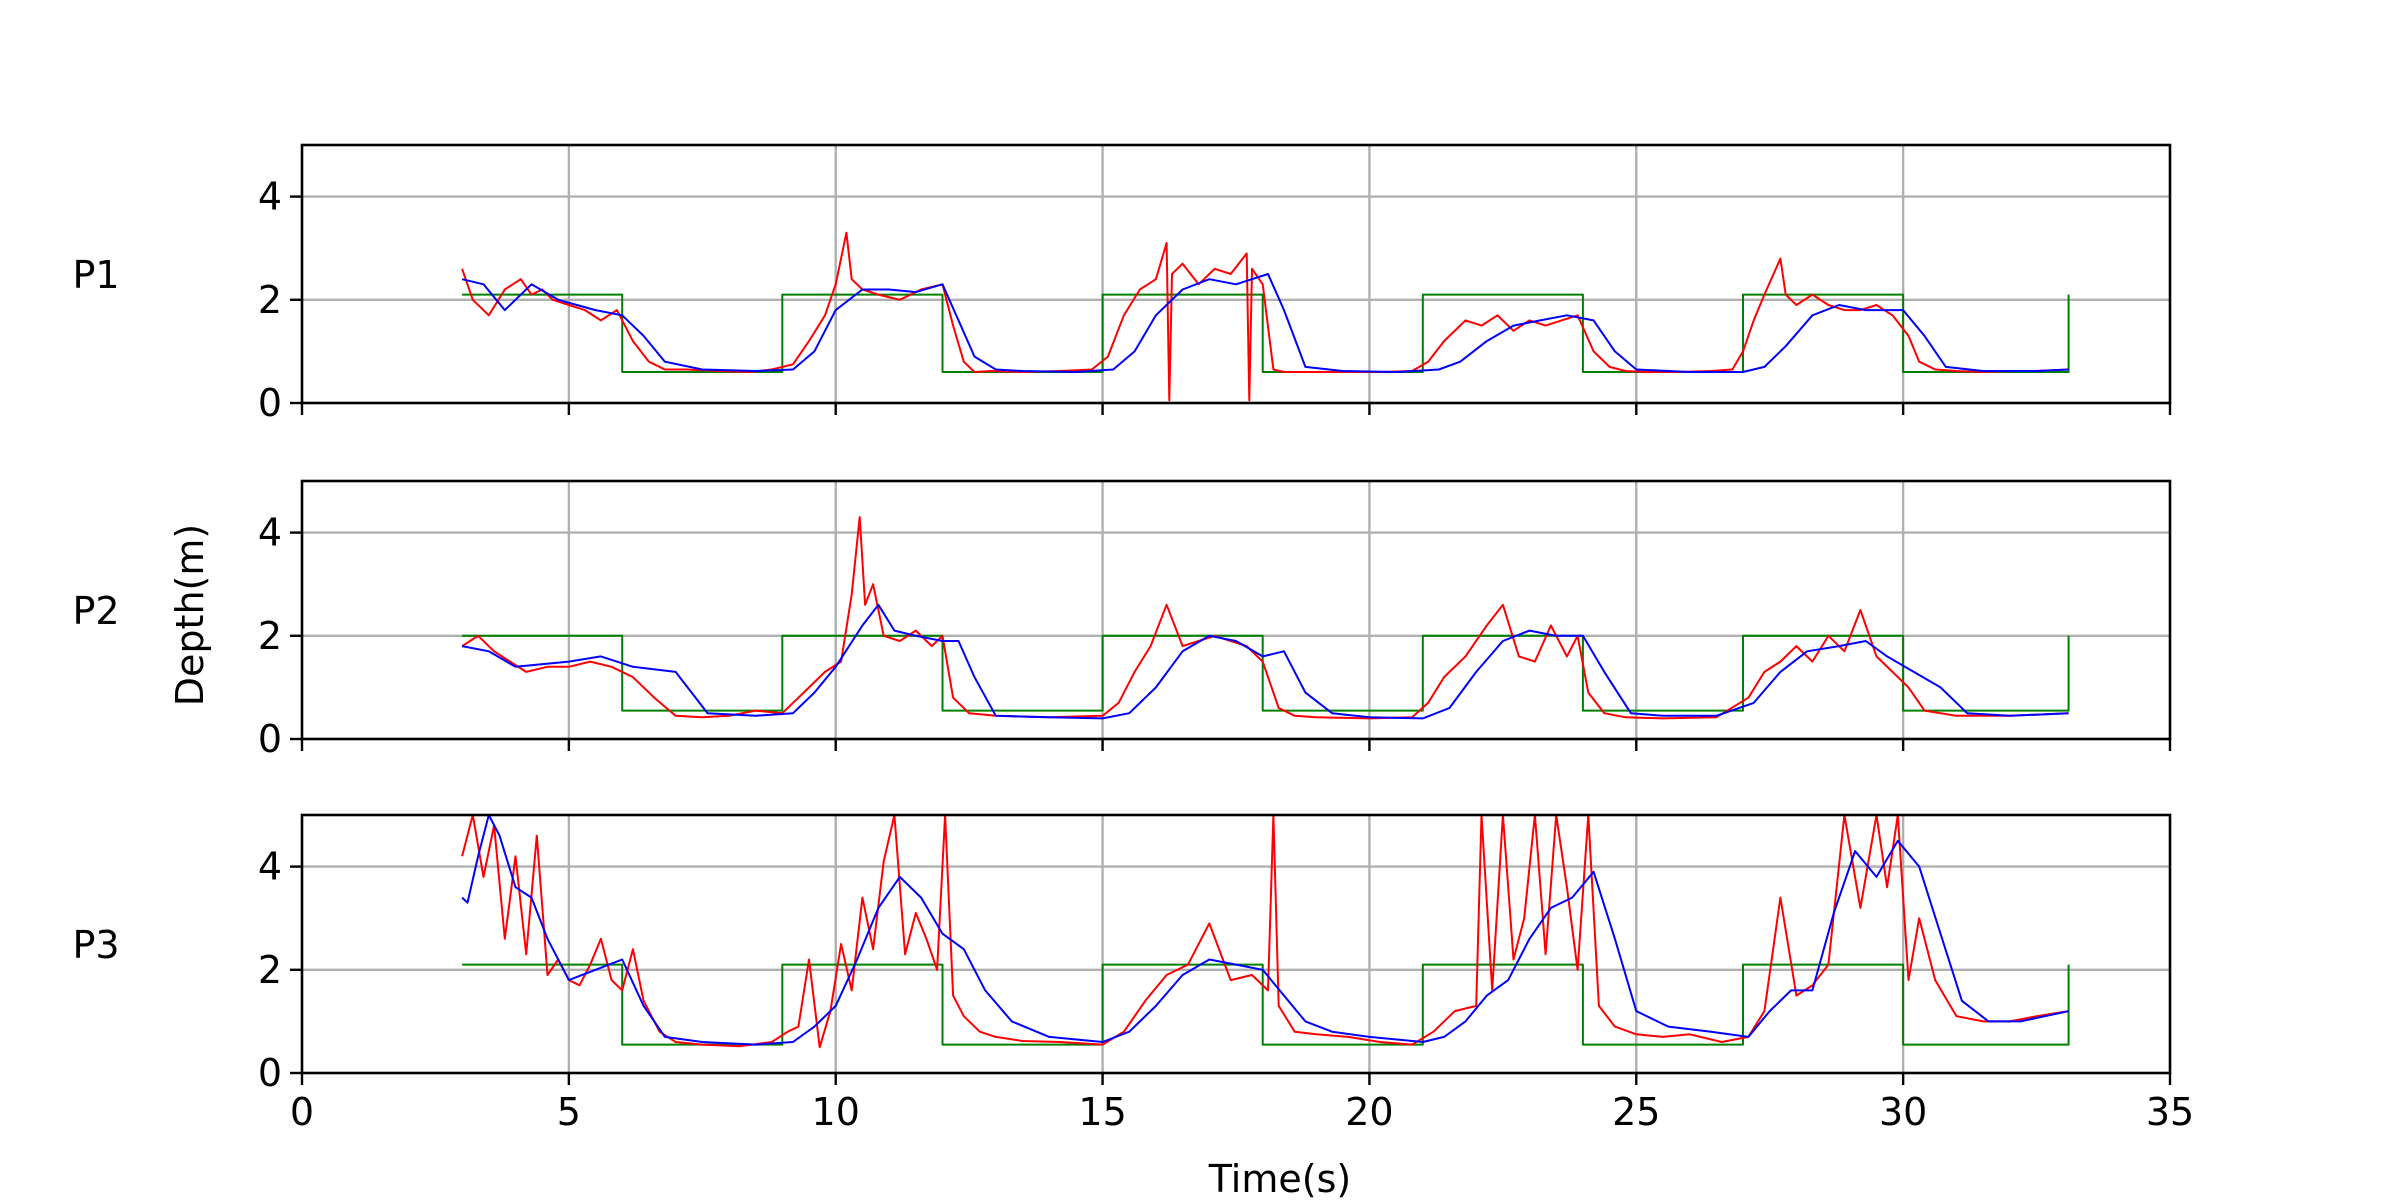  Describe the element at coordinates (2170, 1112) in the screenshot. I see `x-tick-label: 35` at that location.